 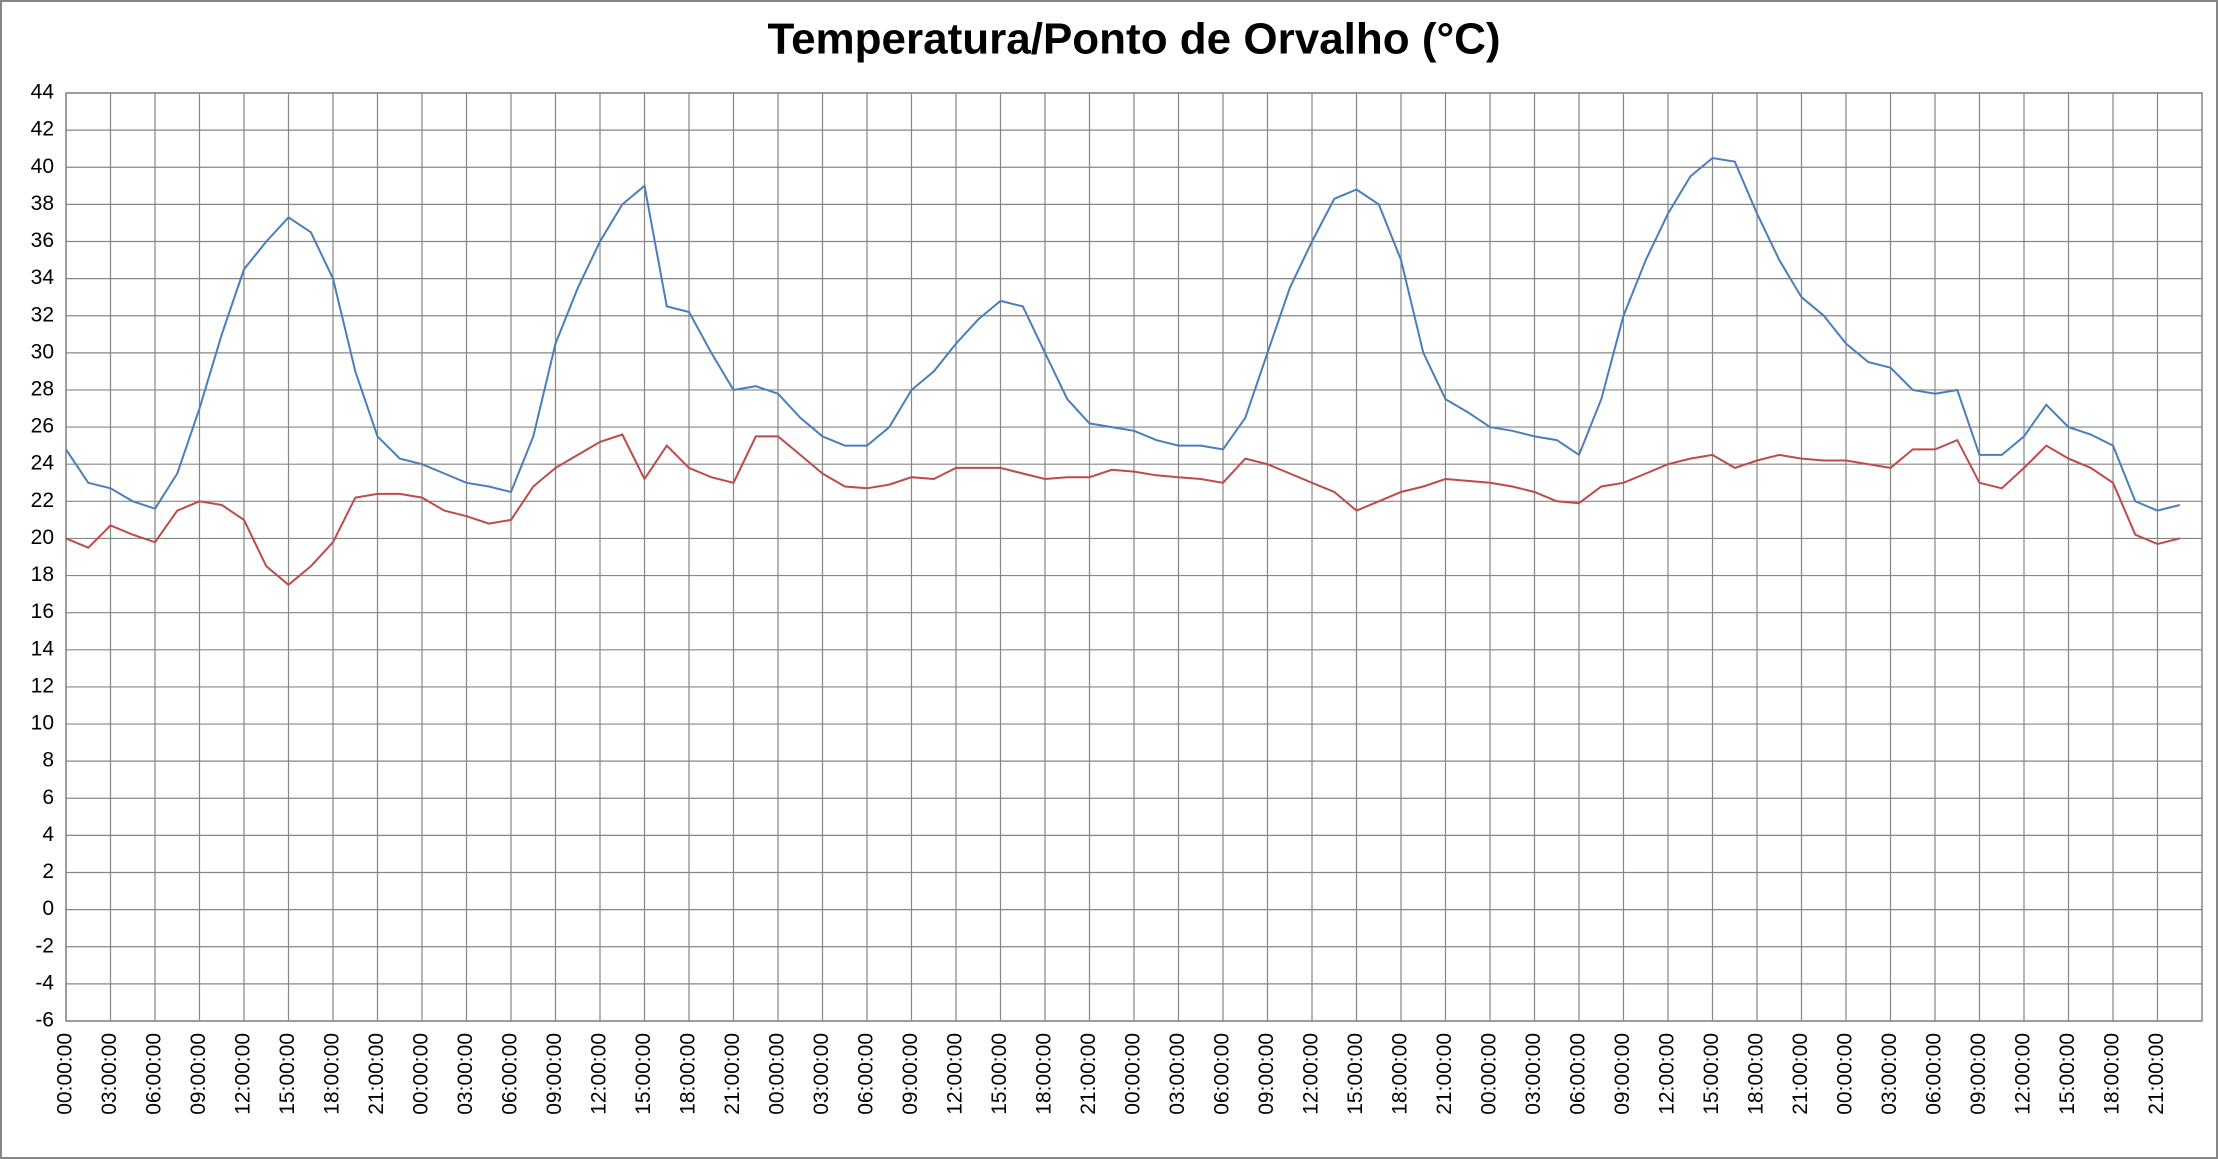 What do you see at coordinates (42, 166) in the screenshot?
I see `y-tick-label: 40` at bounding box center [42, 166].